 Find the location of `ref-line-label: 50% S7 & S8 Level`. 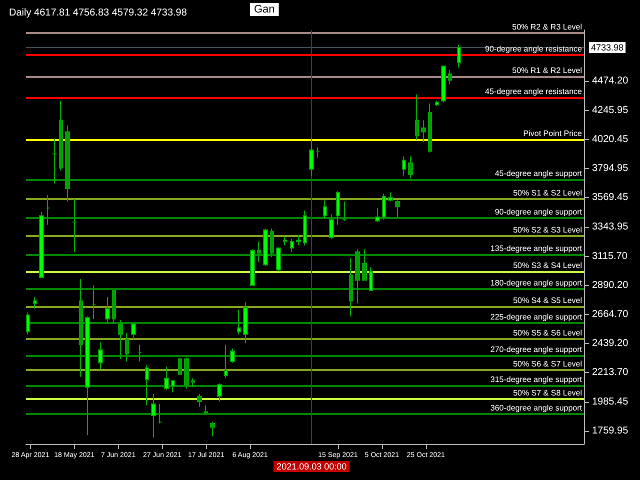

ref-line-label: 50% S7 & S8 Level is located at coordinates (547, 393).